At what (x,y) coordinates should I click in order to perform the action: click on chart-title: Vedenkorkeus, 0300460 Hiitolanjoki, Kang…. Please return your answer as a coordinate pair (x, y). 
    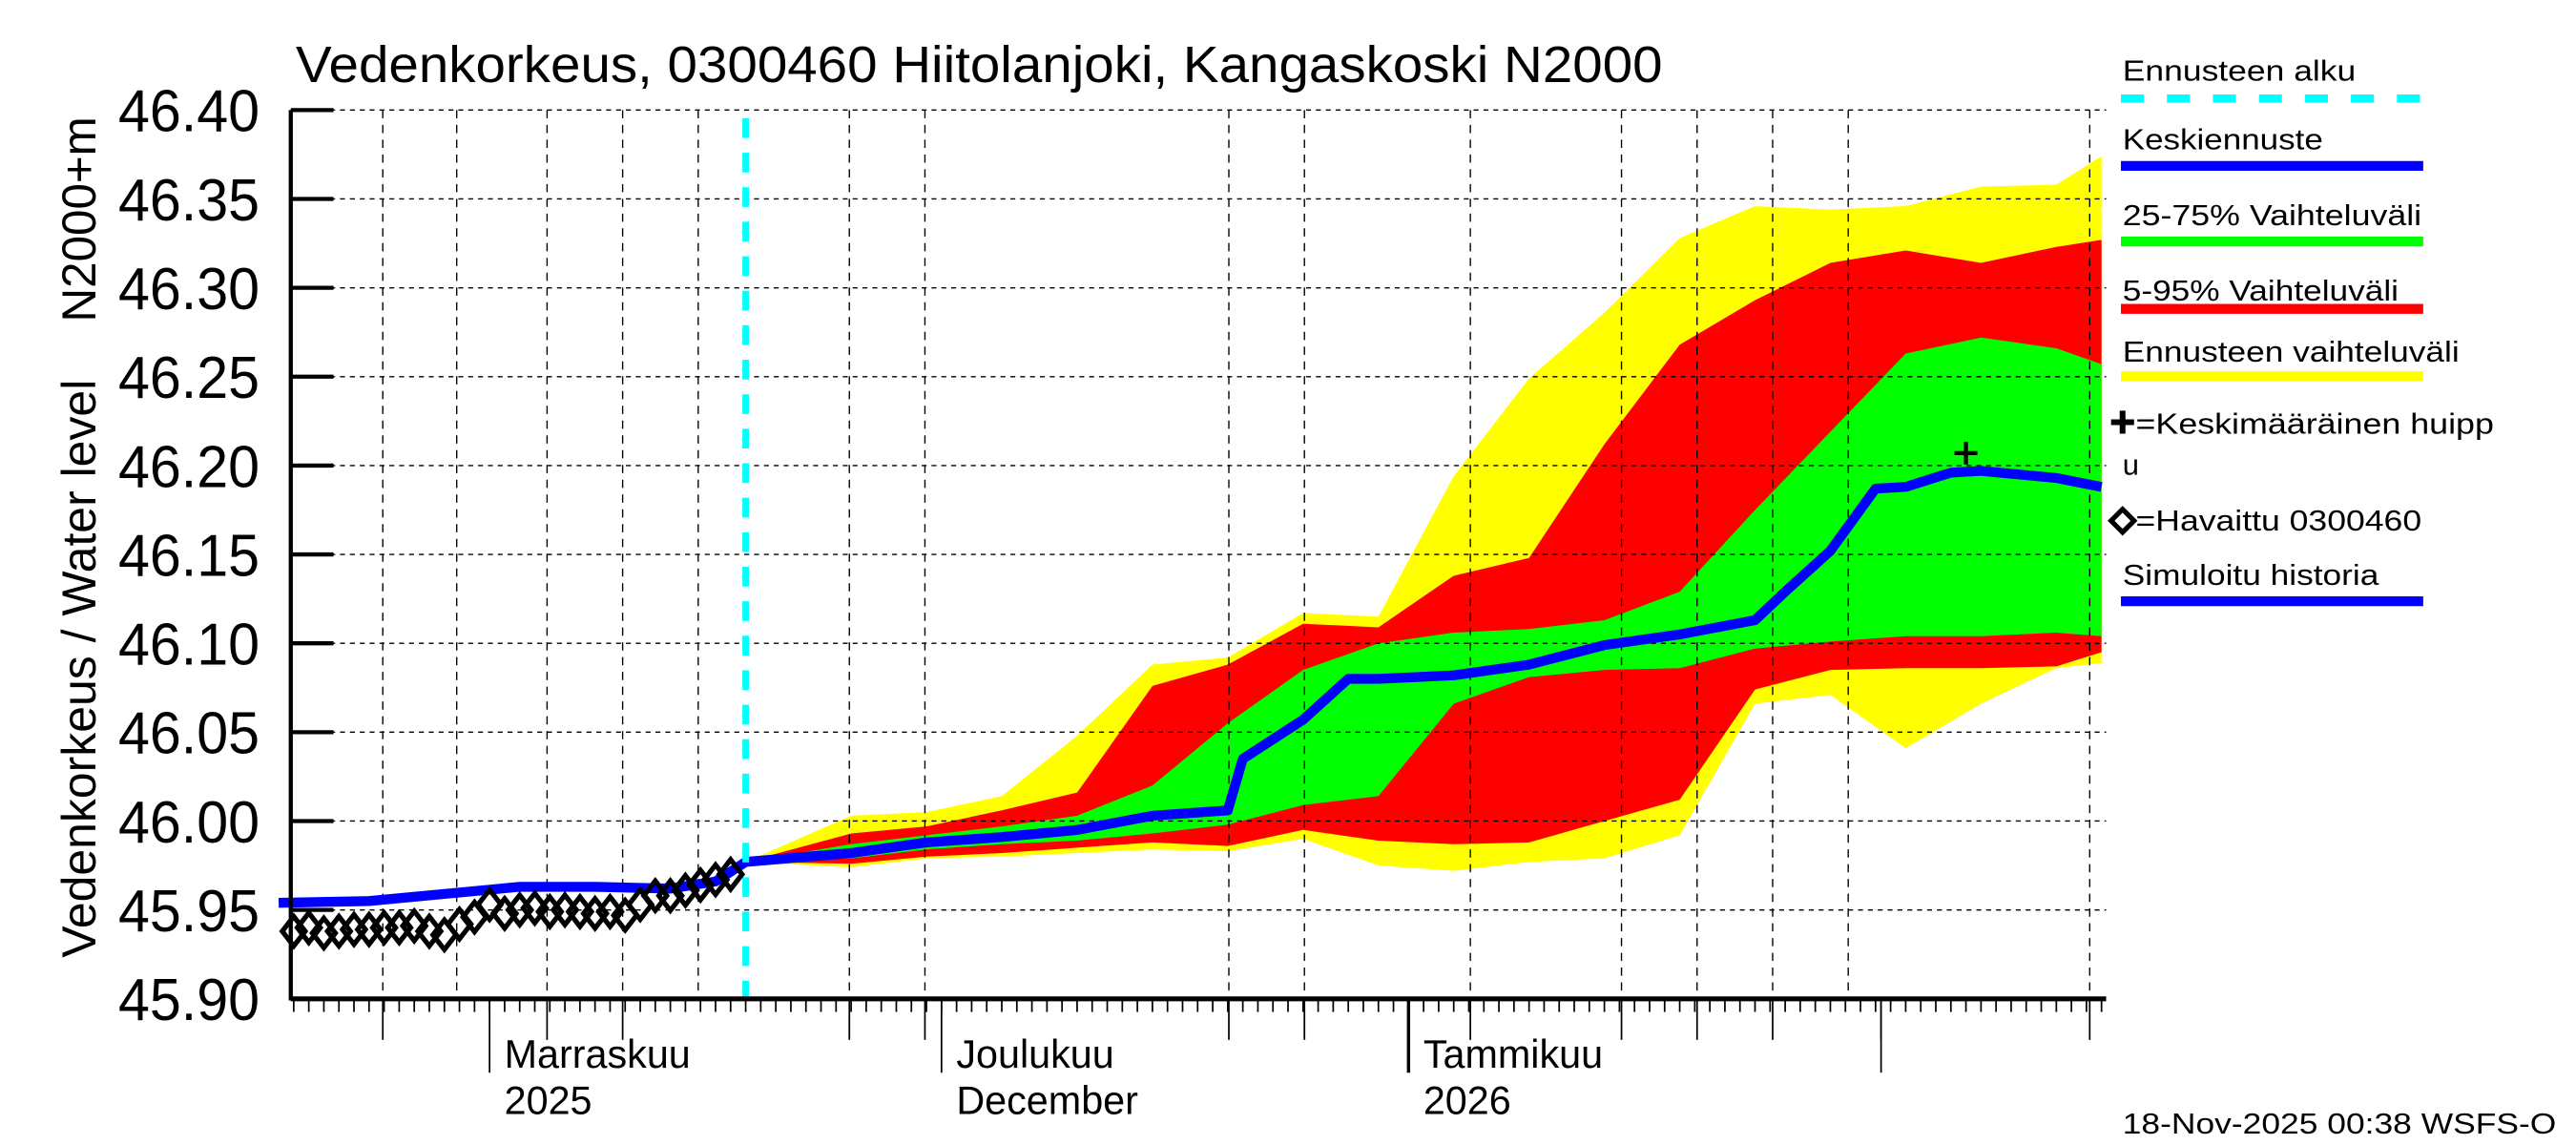
    Looking at the image, I should click on (979, 66).